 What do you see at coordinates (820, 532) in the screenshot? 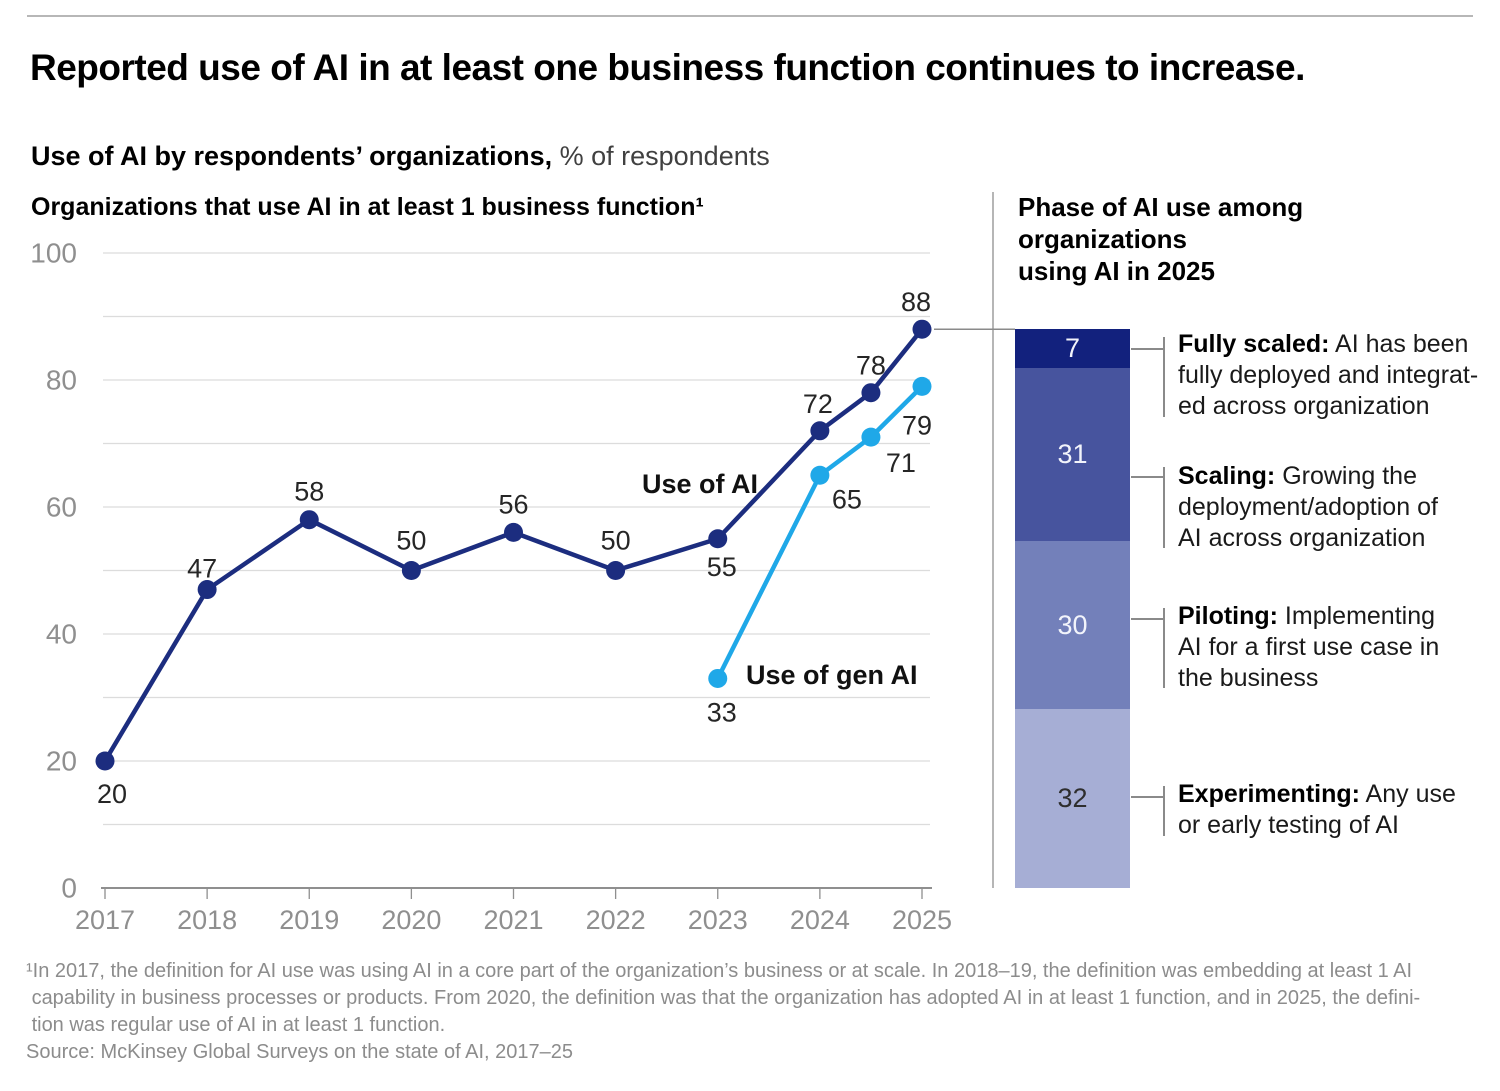
I see `series-line` at bounding box center [820, 532].